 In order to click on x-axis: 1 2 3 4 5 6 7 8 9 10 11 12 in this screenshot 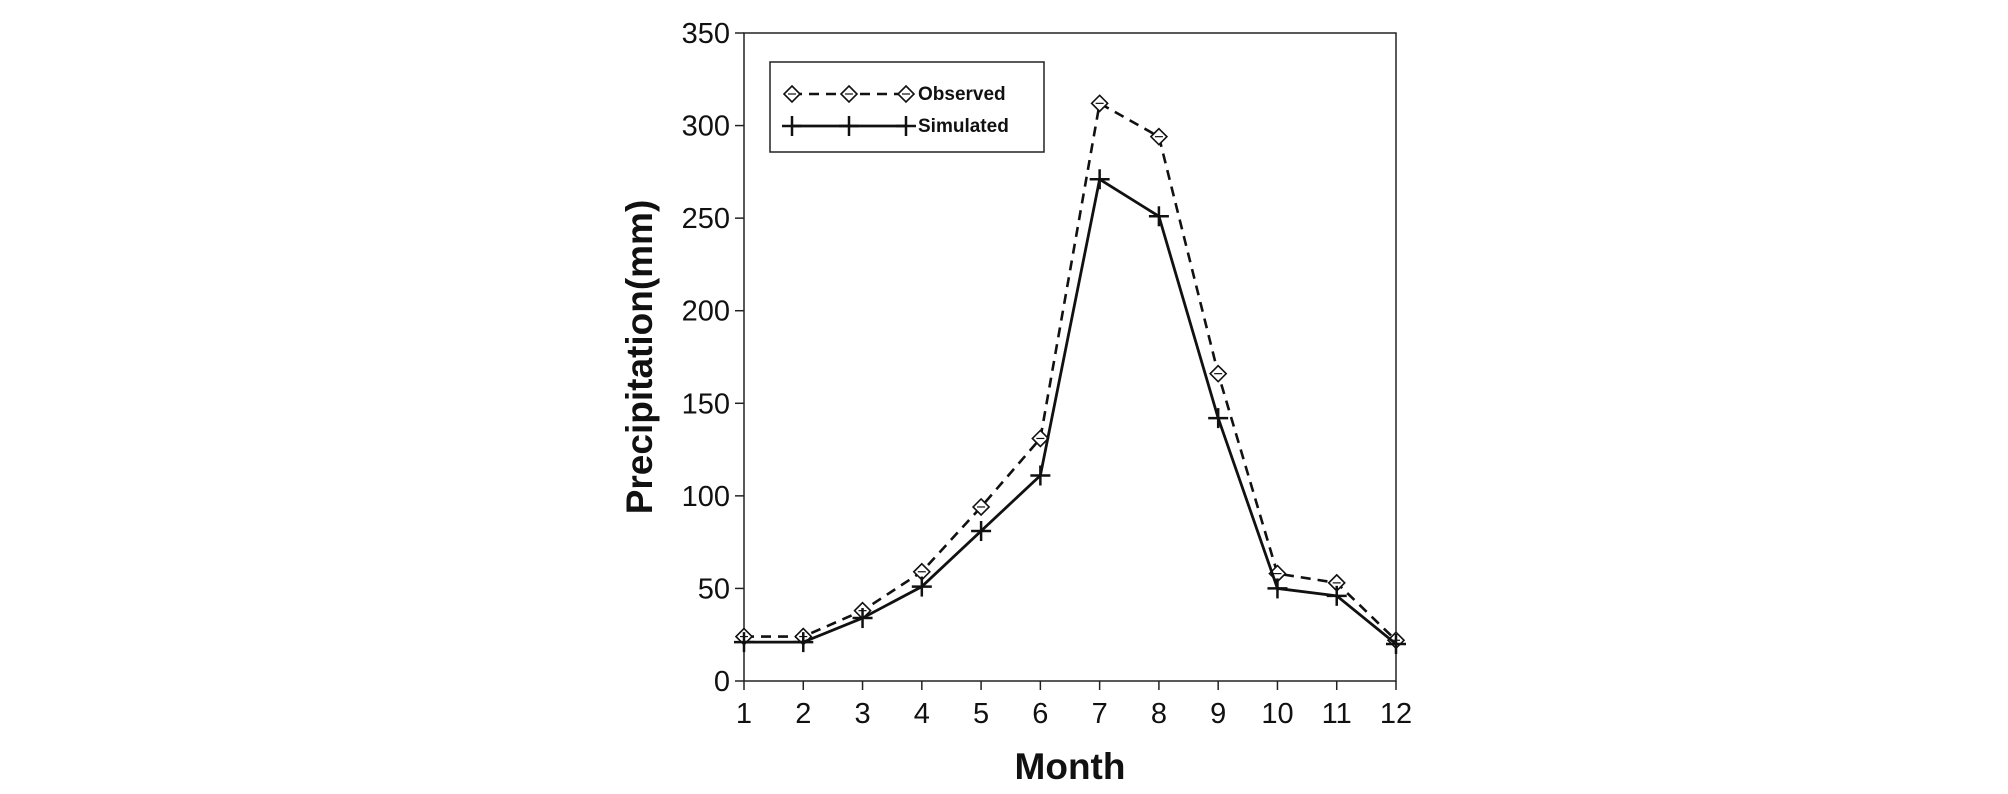, I will do `click(1074, 705)`.